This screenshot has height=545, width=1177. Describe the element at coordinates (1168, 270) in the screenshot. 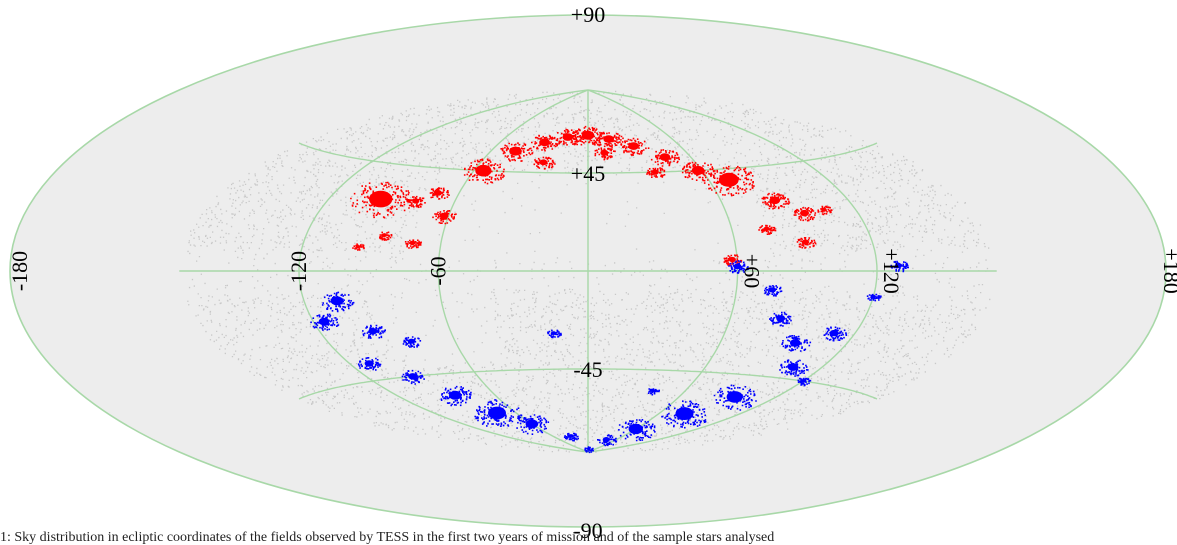

I see `lon-tick-label: +180` at that location.